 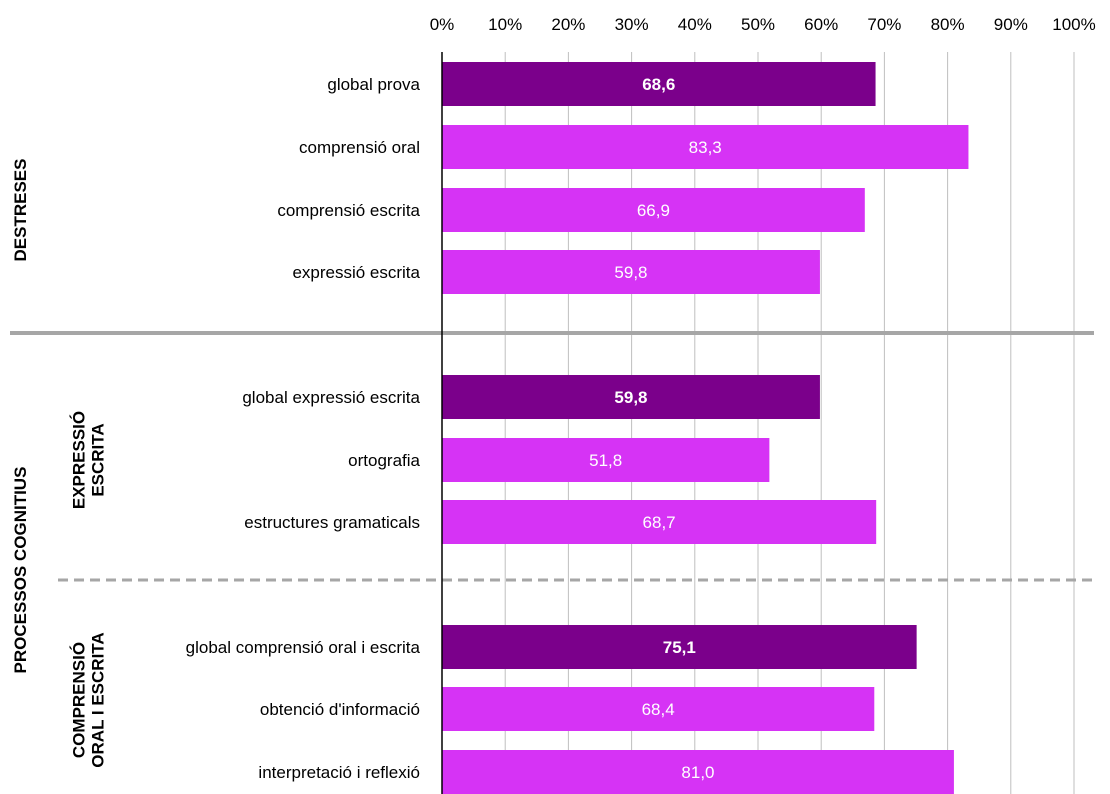 I want to click on data-label: 66,9, so click(x=653, y=210).